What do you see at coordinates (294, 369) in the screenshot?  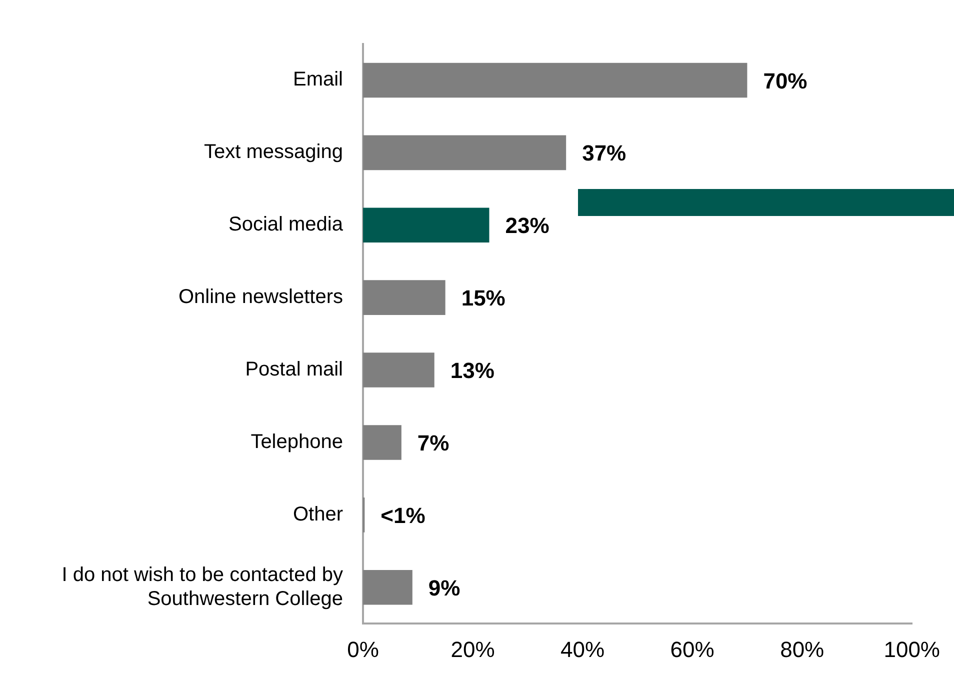 I see `y-tick-label: Postal mail` at bounding box center [294, 369].